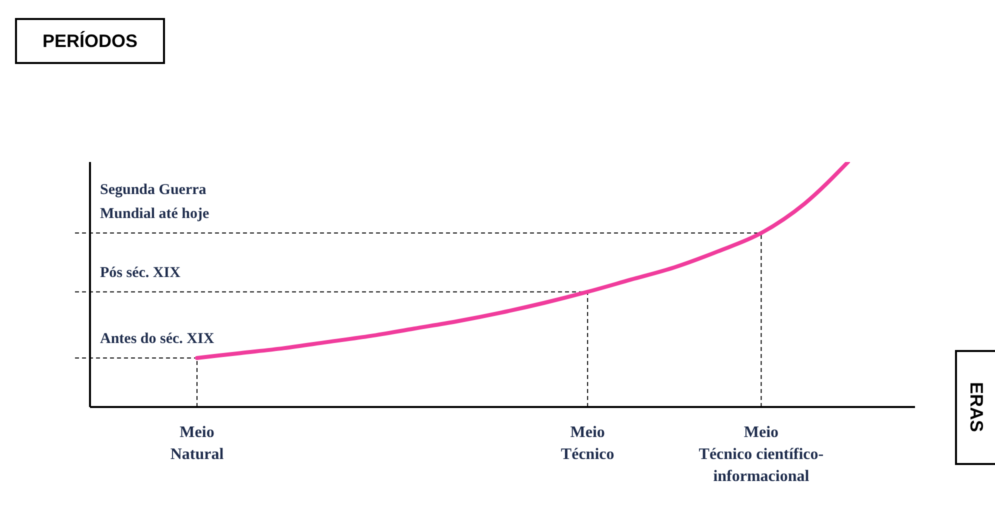 The image size is (995, 509). I want to click on ref-line-label: Antes do séc. XIX, so click(157, 339).